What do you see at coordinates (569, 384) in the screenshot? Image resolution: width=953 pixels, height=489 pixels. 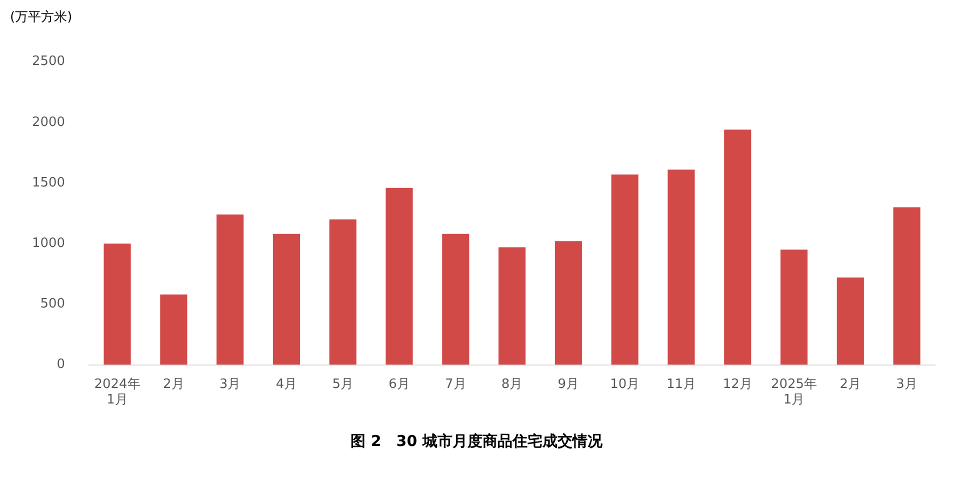 I see `x-tick-label: 9月` at bounding box center [569, 384].